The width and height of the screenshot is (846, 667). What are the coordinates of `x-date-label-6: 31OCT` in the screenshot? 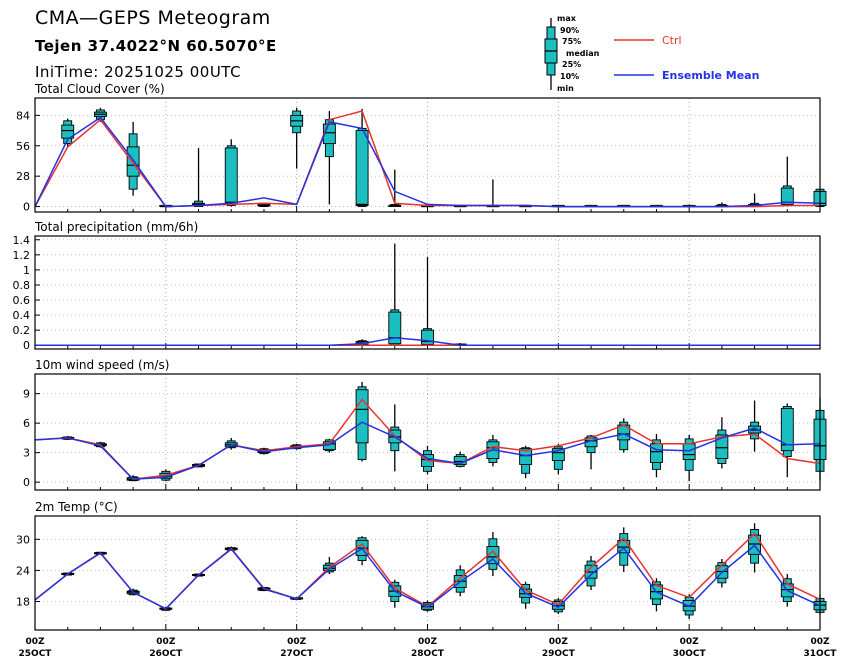 It's located at (821, 654).